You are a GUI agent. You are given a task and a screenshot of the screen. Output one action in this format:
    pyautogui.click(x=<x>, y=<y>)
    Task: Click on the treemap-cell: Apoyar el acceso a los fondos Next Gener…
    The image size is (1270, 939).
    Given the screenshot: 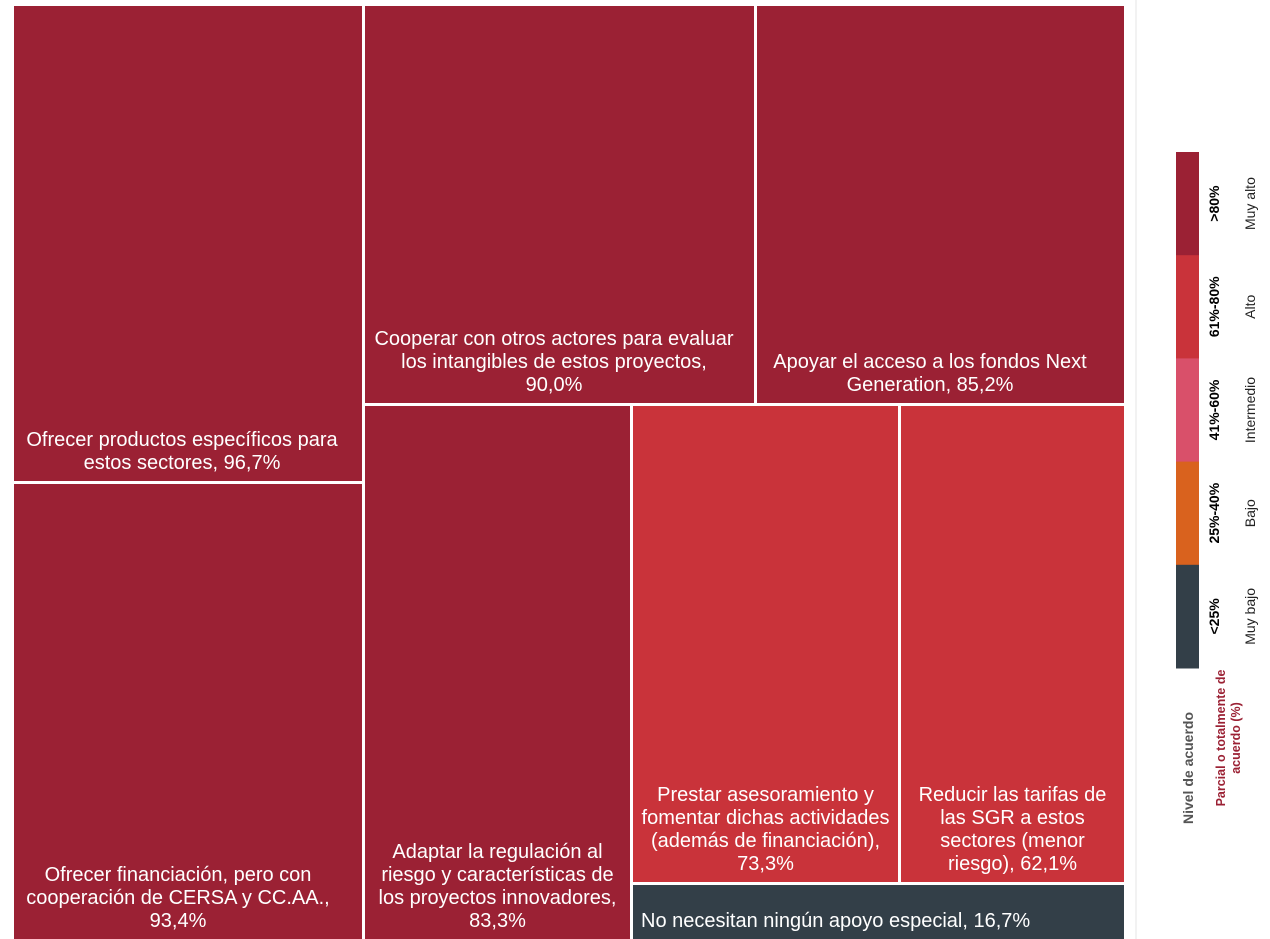 What is the action you would take?
    pyautogui.click(x=940, y=204)
    